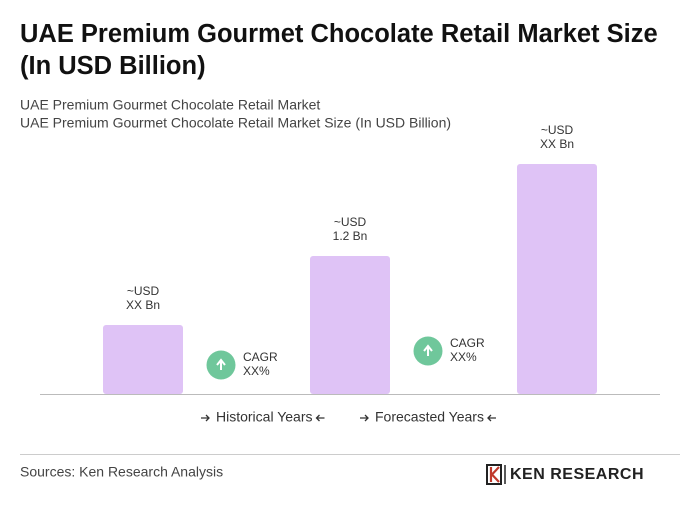 Image resolution: width=700 pixels, height=520 pixels. Describe the element at coordinates (496, 474) in the screenshot. I see `logo-icon` at that location.